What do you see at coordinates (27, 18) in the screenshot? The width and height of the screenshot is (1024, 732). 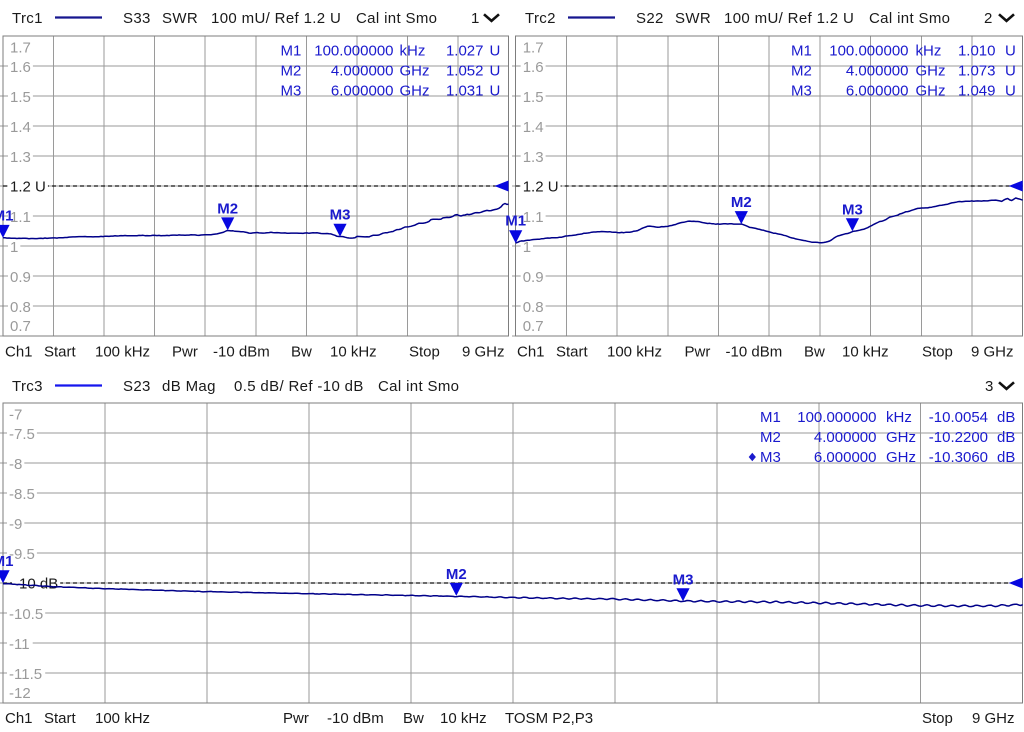 I see `svg-text: Trc1` at bounding box center [27, 18].